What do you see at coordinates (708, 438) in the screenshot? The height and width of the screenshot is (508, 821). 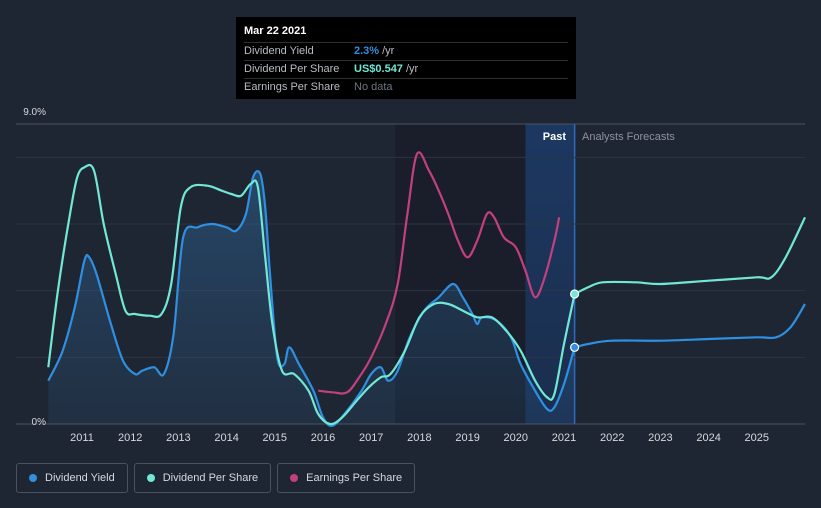 I see `x-tick-label: 2024` at bounding box center [708, 438].